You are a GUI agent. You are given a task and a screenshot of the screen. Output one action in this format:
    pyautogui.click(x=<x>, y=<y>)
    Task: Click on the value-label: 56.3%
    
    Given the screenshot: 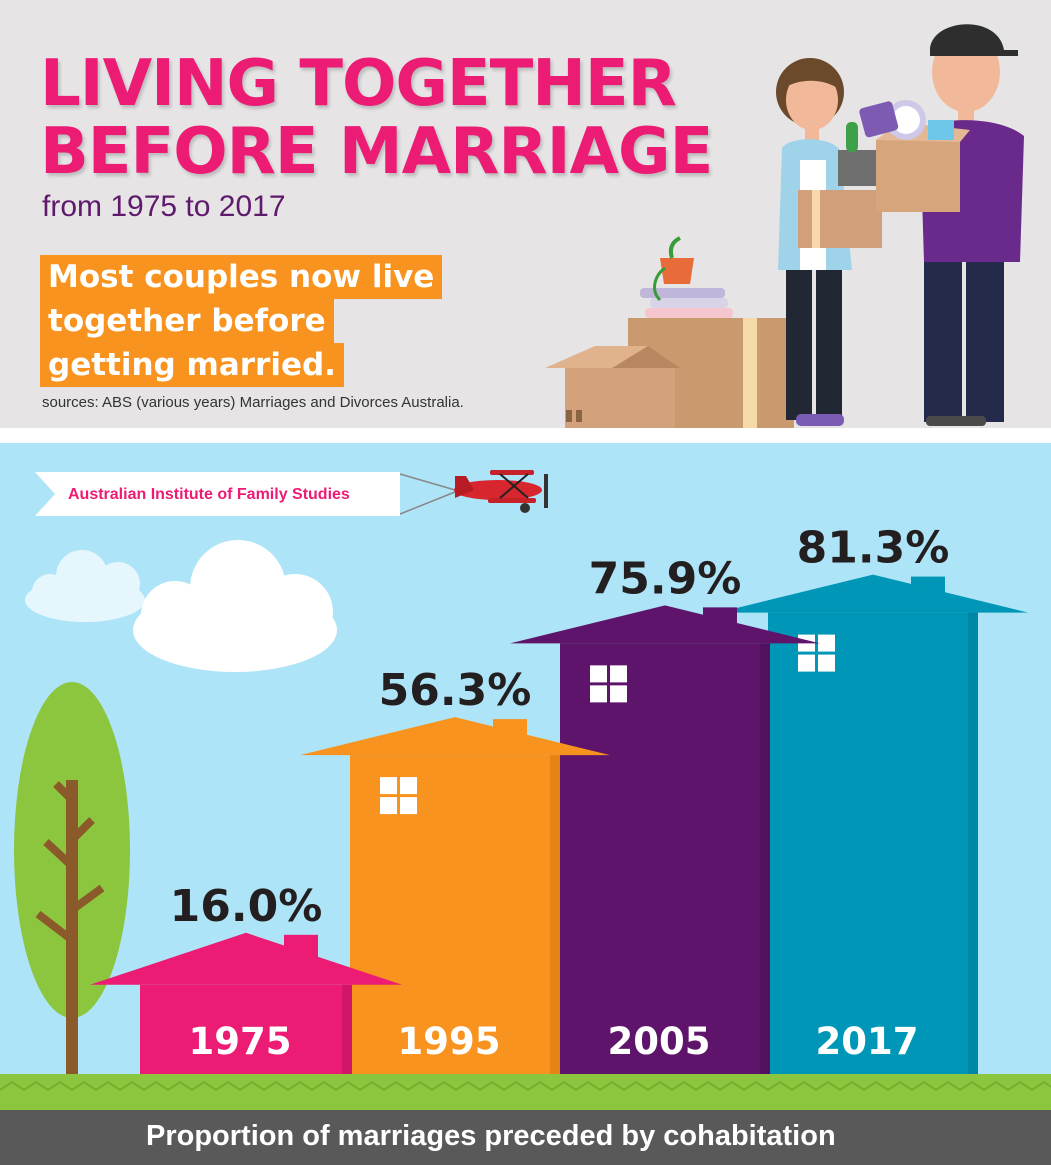 What is the action you would take?
    pyautogui.click(x=455, y=690)
    